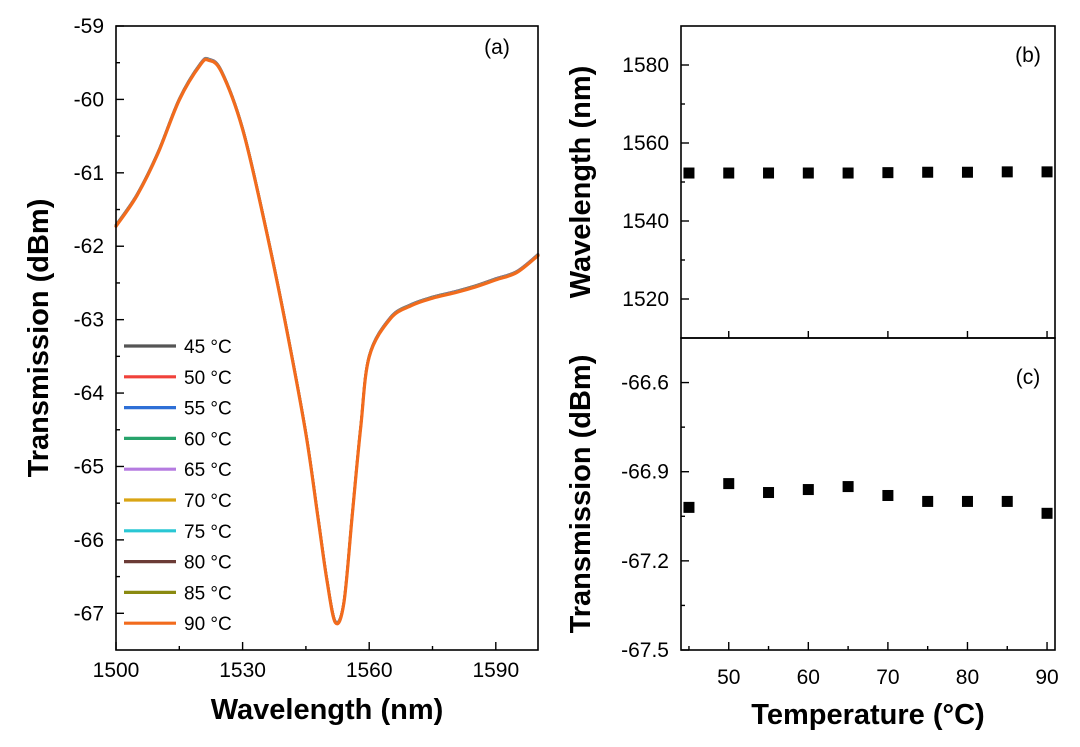 This screenshot has width=1080, height=747. I want to click on panel-a-y-tick-label: -64, so click(89, 393).